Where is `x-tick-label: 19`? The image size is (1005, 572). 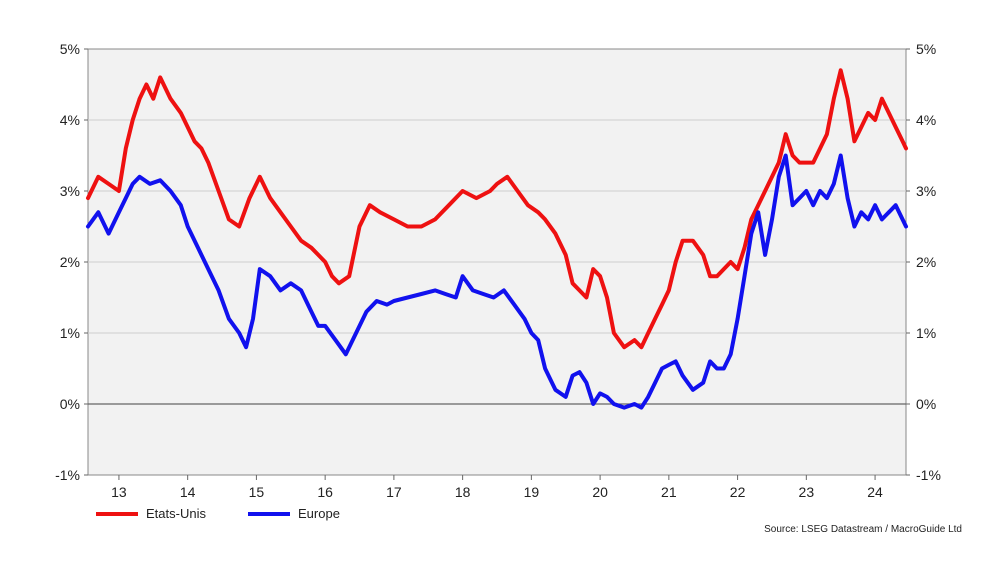 x-tick-label: 19 is located at coordinates (532, 492).